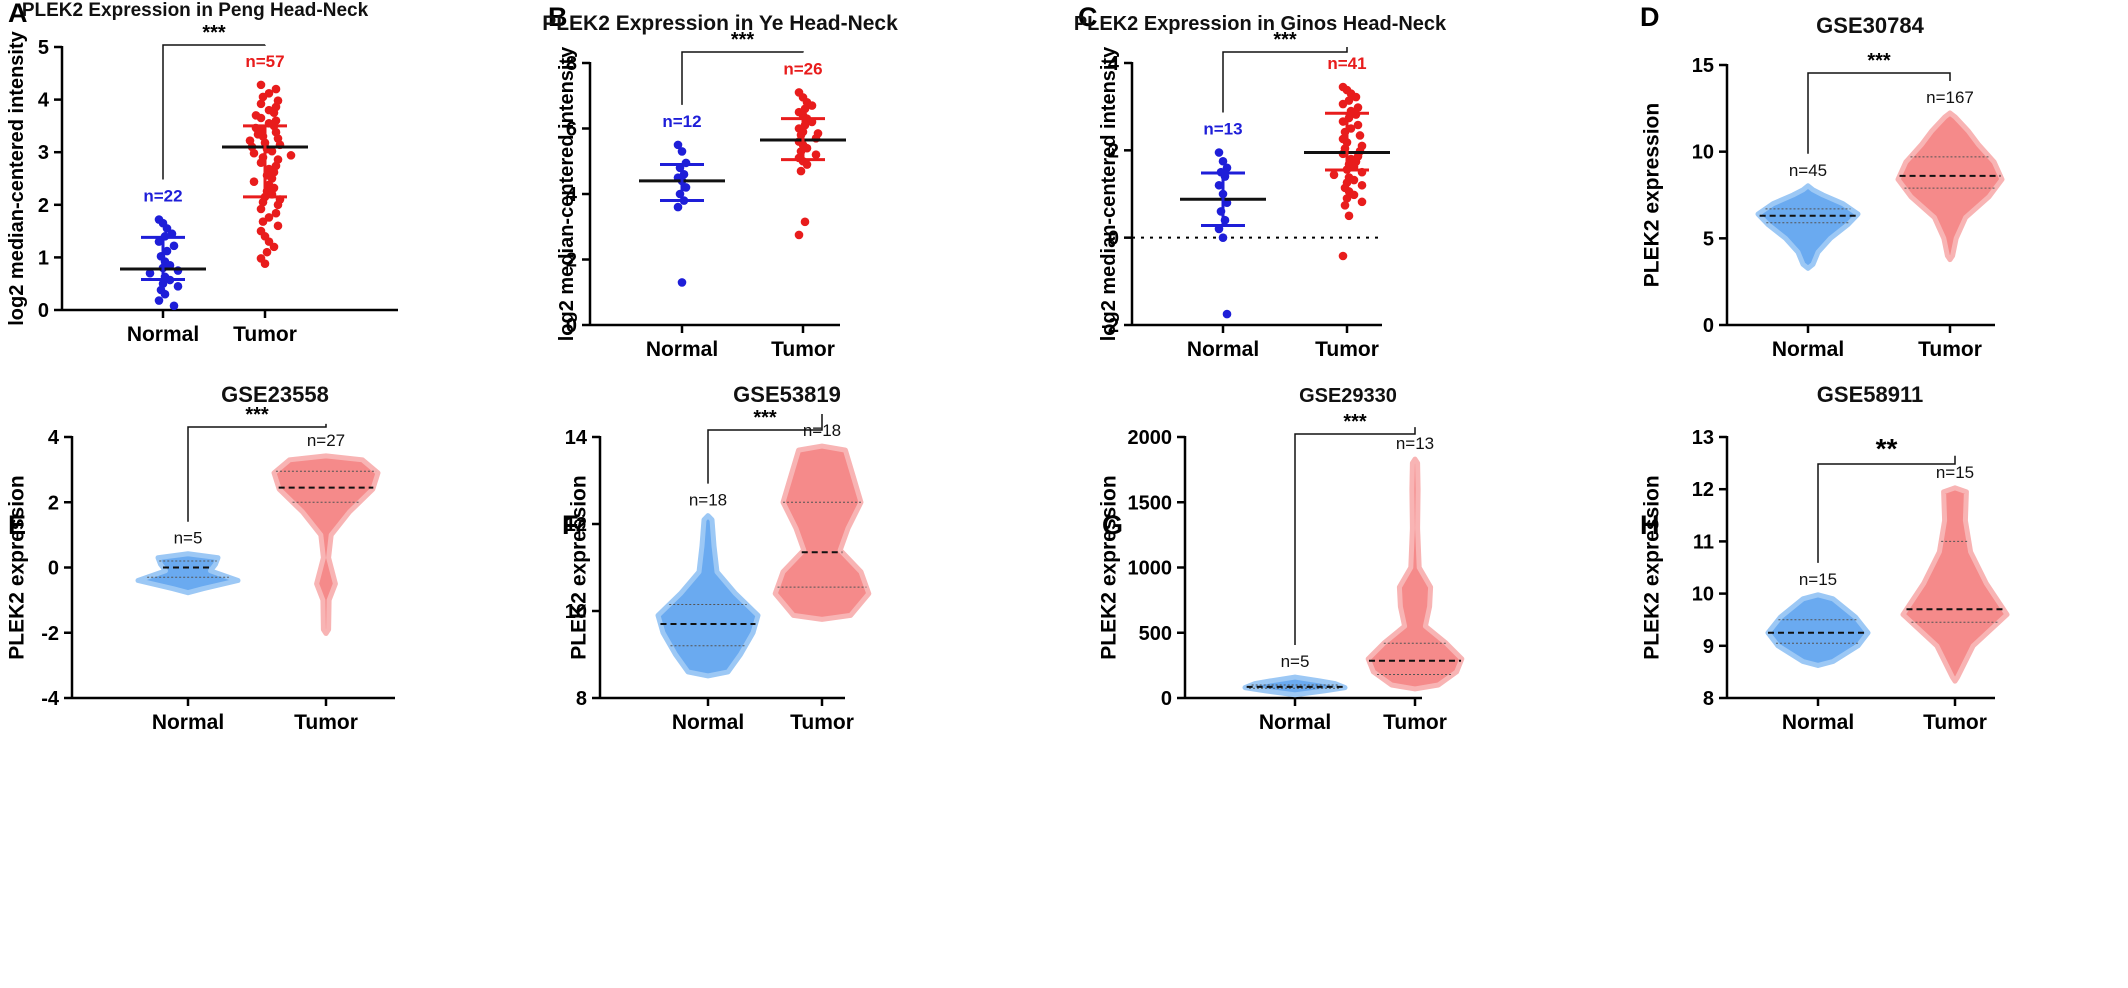 The image size is (2128, 988). What do you see at coordinates (570, 525) in the screenshot?
I see `panel-letter-f: F` at bounding box center [570, 525].